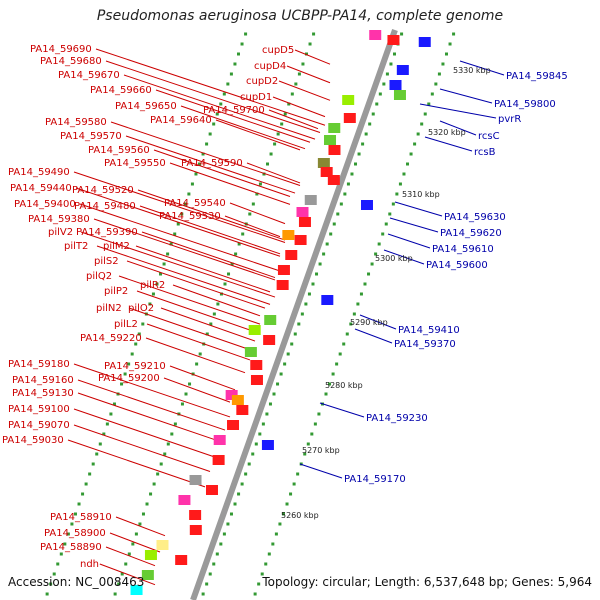  What do you see at coordinates (43, 380) in the screenshot?
I see `gene-label-left: PA14_59160` at bounding box center [43, 380].